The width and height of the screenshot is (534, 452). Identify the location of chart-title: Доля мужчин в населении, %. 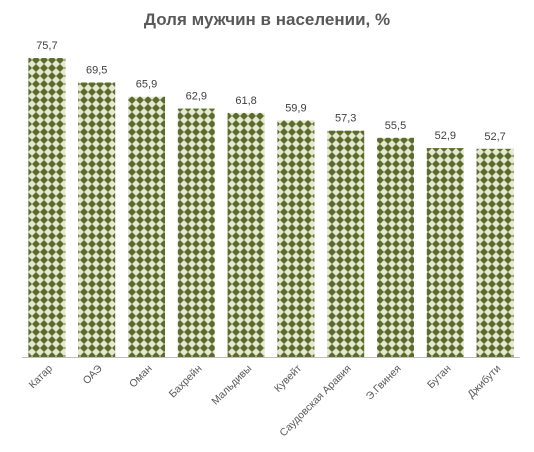
(267, 19).